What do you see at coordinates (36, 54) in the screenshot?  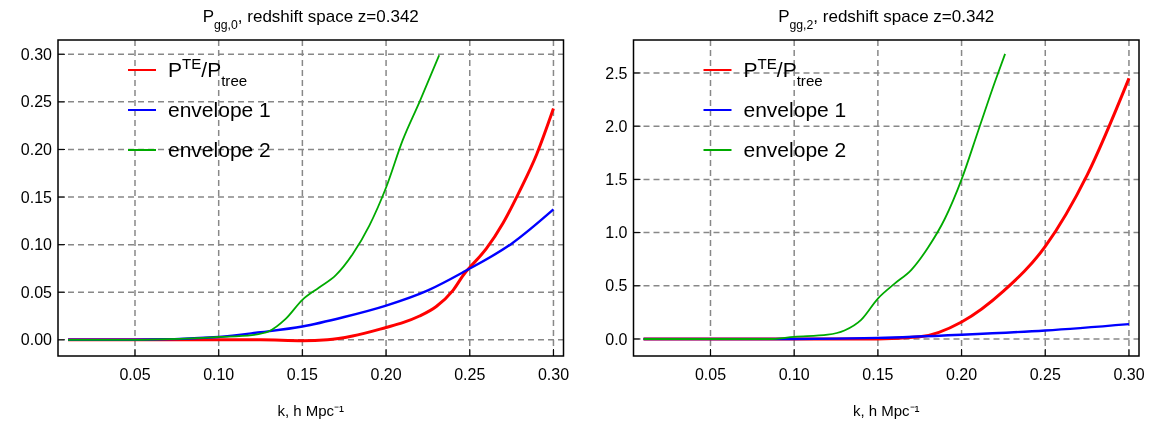 I see `y-tick-label: 0.30` at bounding box center [36, 54].